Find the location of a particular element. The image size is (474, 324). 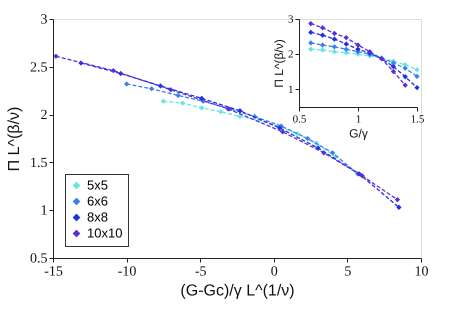

x-tick-label: 10 is located at coordinates (421, 272).